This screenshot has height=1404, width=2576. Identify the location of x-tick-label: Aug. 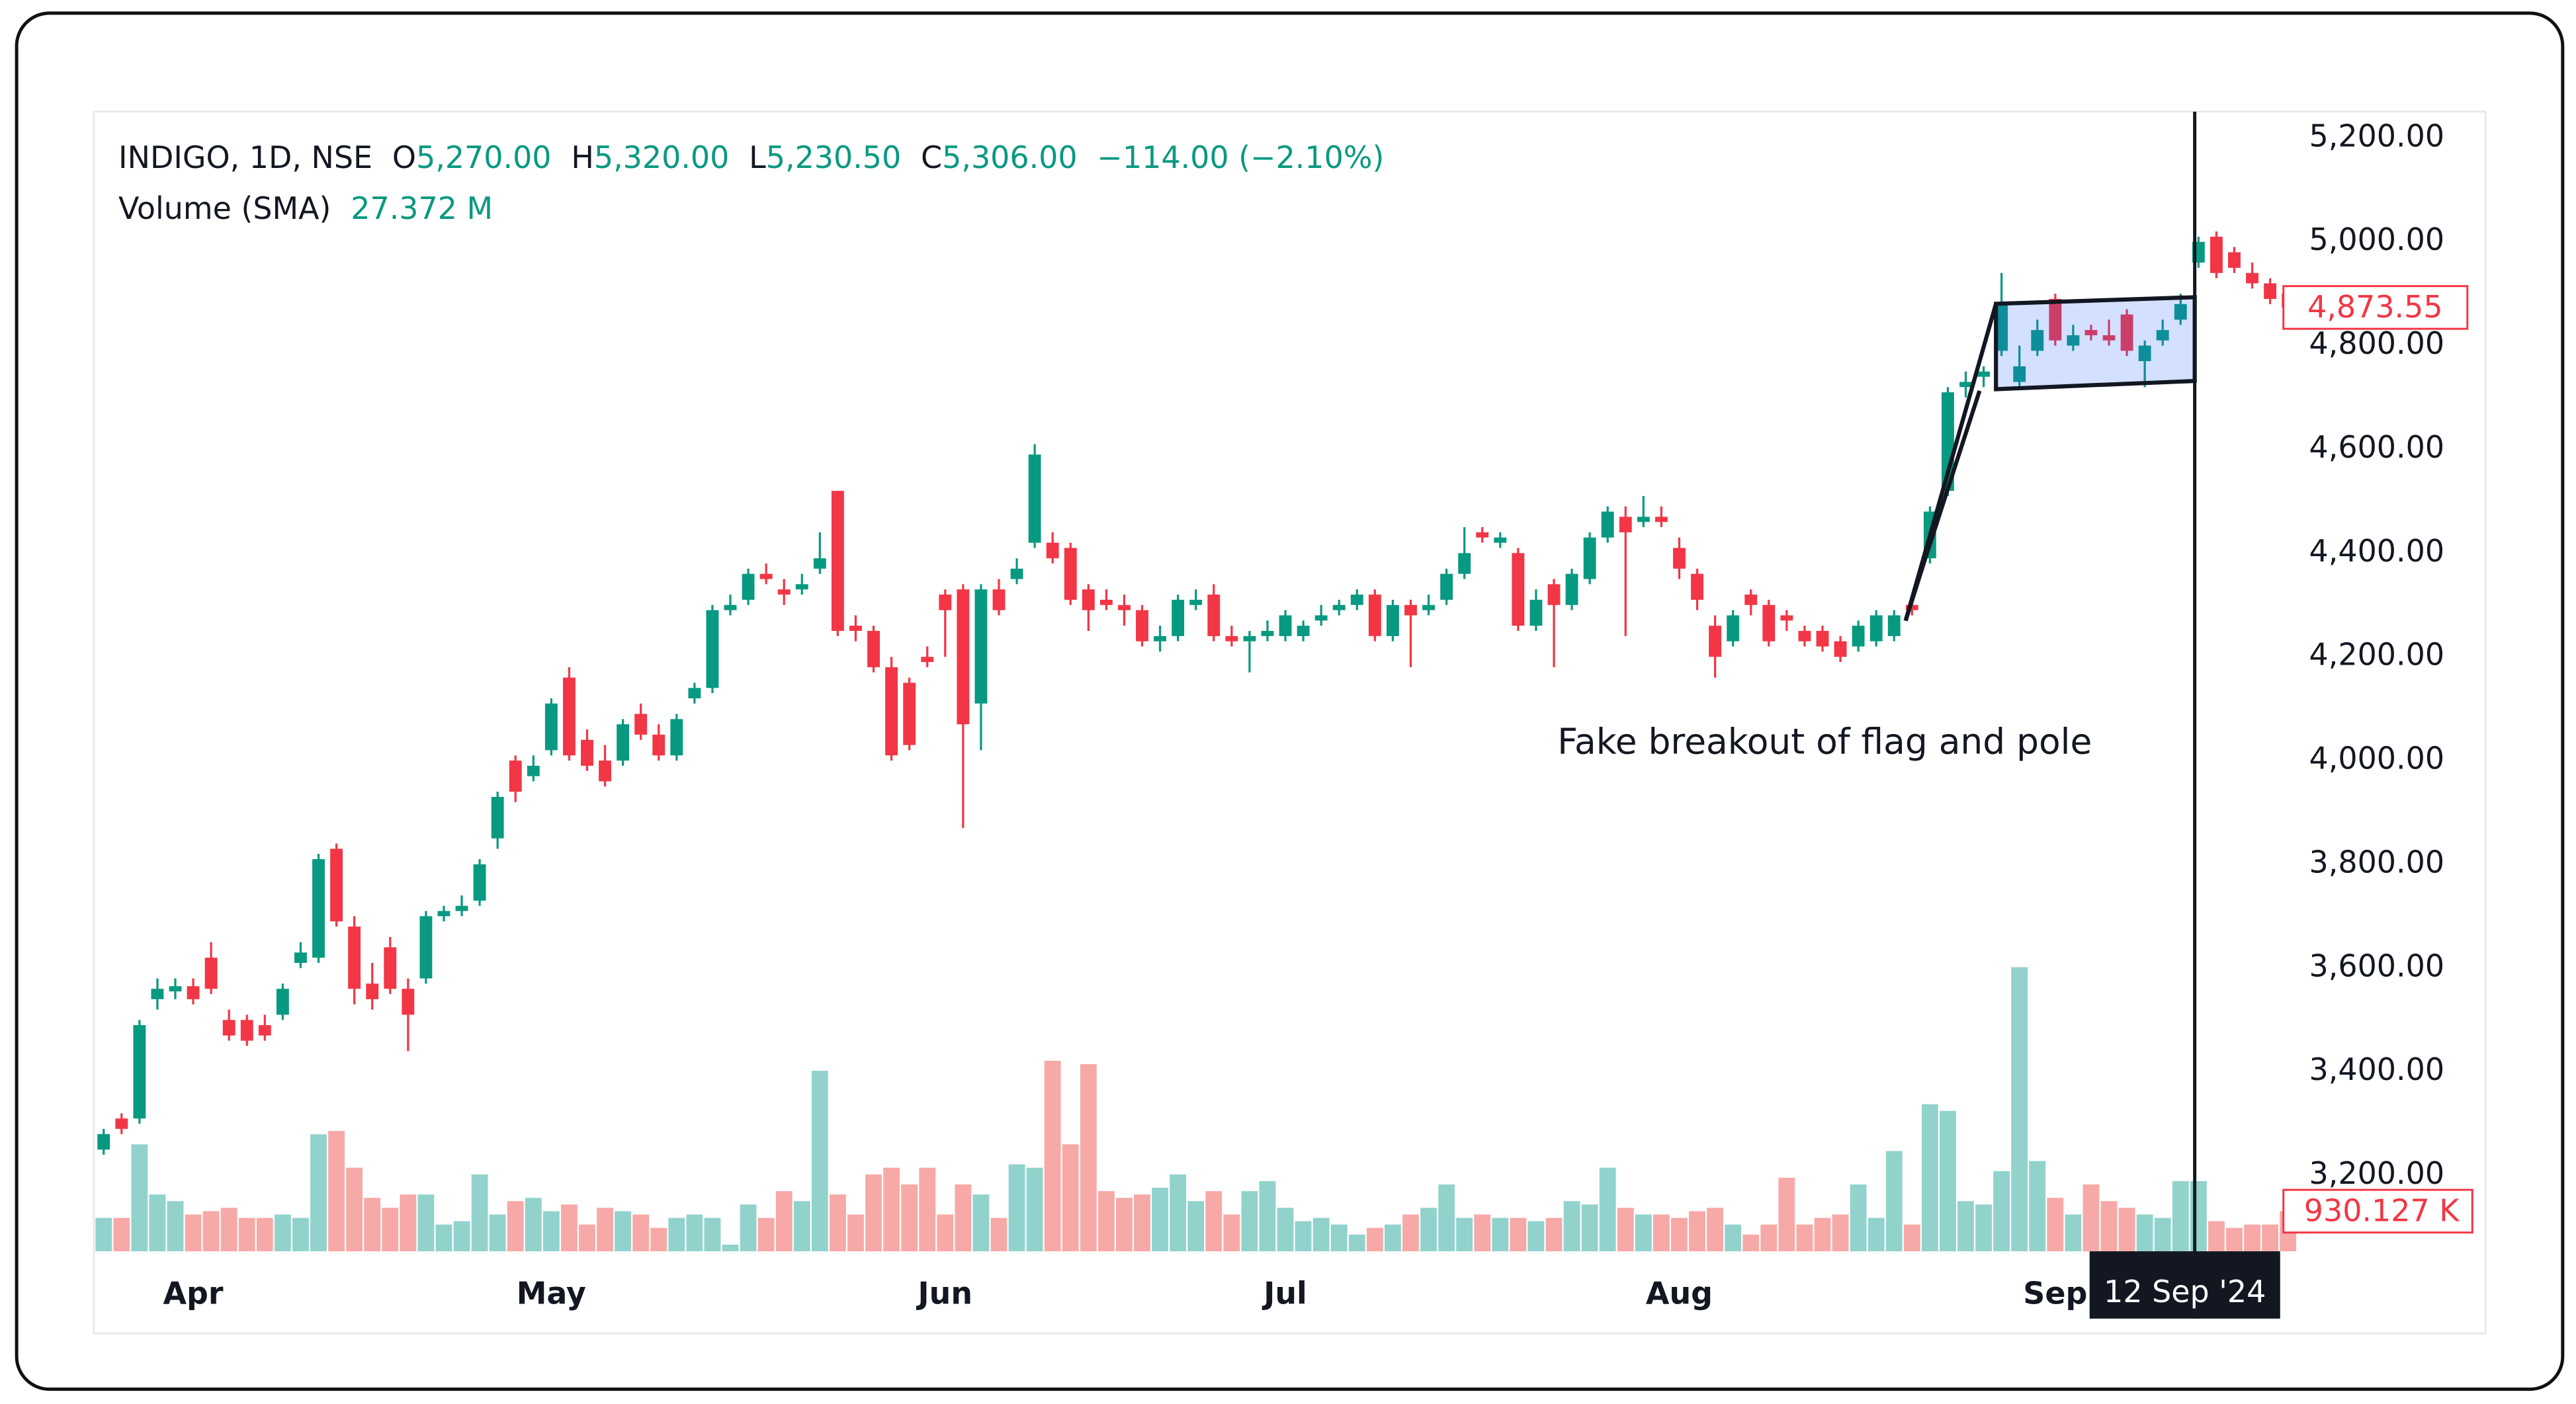
(1679, 1294).